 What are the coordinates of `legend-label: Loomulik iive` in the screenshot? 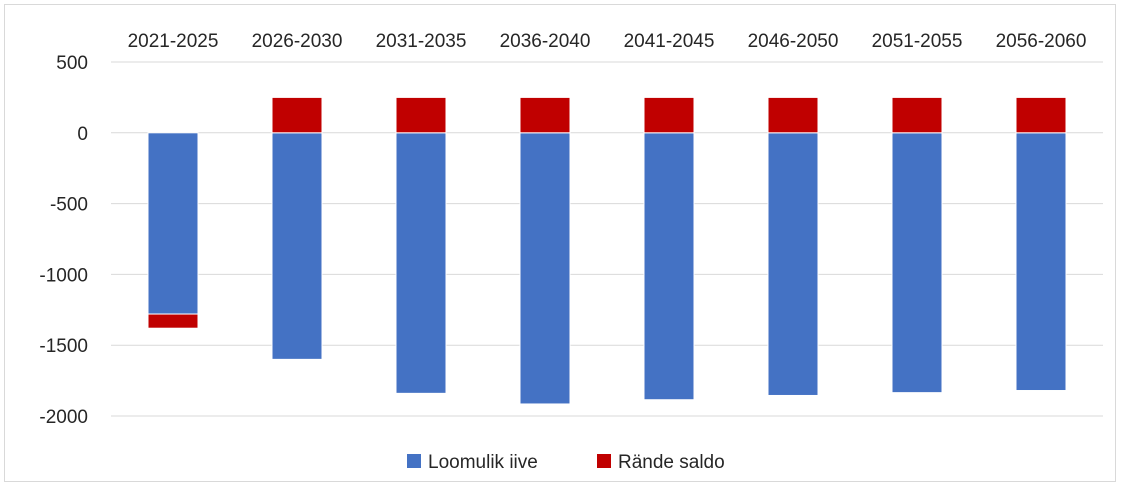 It's located at (483, 462).